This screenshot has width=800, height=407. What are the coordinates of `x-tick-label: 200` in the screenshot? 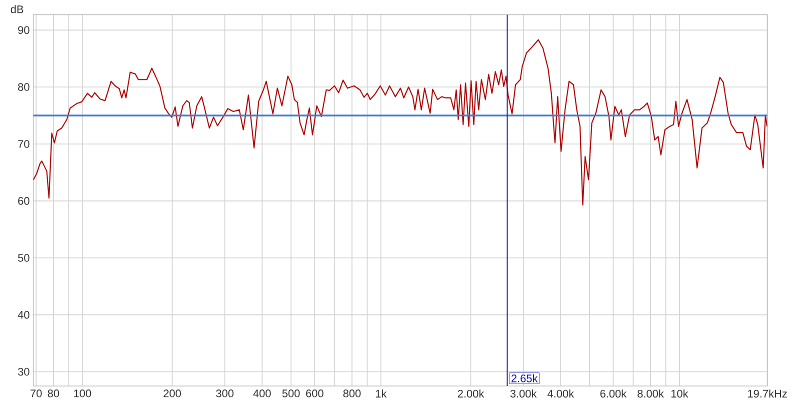 It's located at (172, 394).